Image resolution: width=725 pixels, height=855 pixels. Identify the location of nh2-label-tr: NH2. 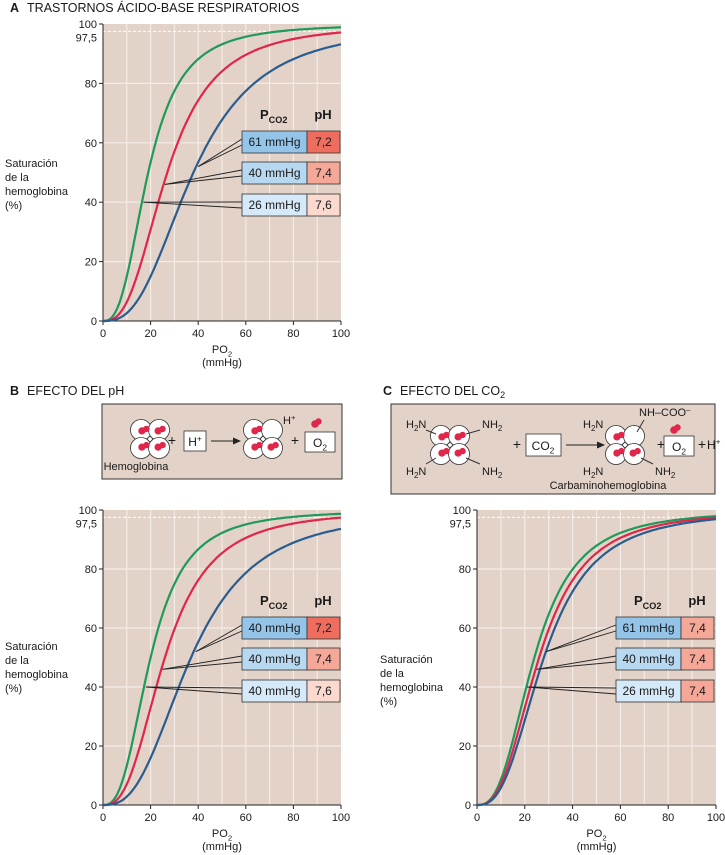
(492, 426).